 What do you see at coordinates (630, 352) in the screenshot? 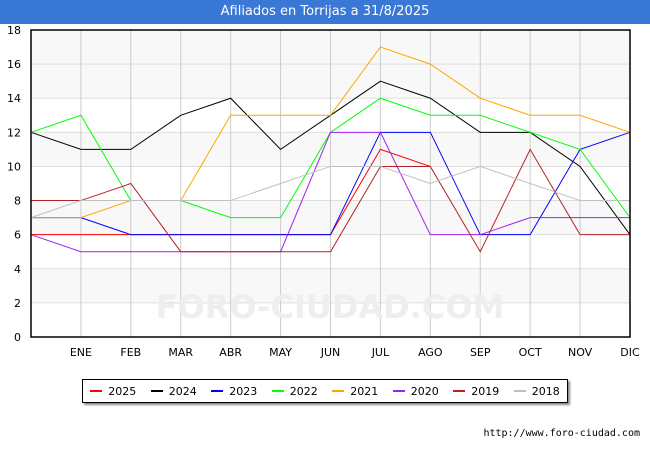
I see `x-tick-label: DIC` at bounding box center [630, 352].